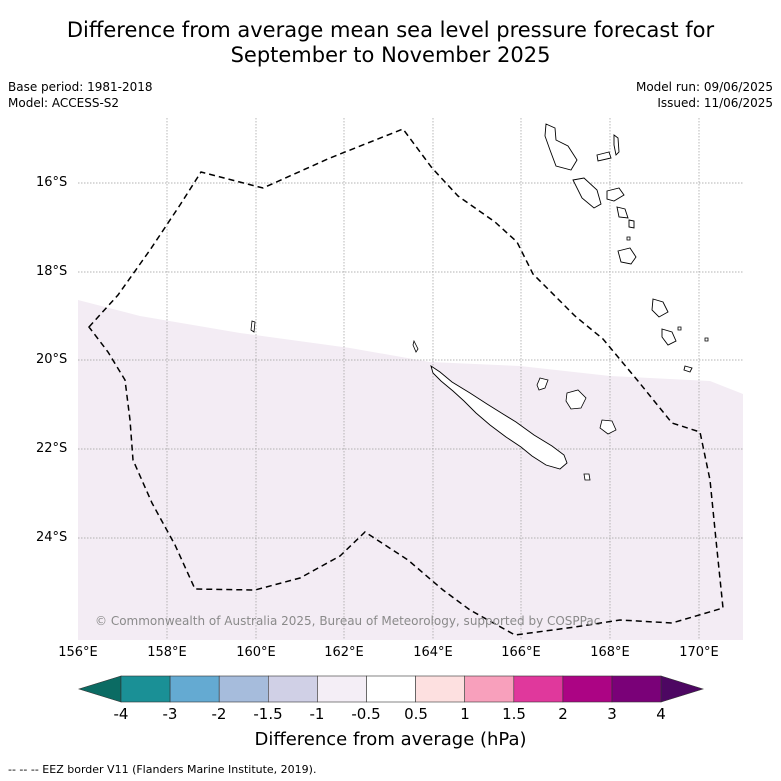 This screenshot has height=781, width=781. I want to click on lat-tick-18s: 18°S, so click(52, 271).